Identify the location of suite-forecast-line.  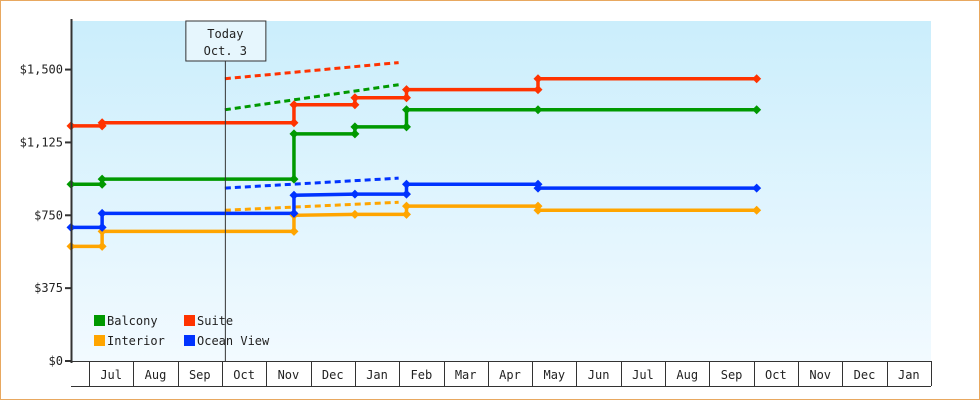
(311, 71).